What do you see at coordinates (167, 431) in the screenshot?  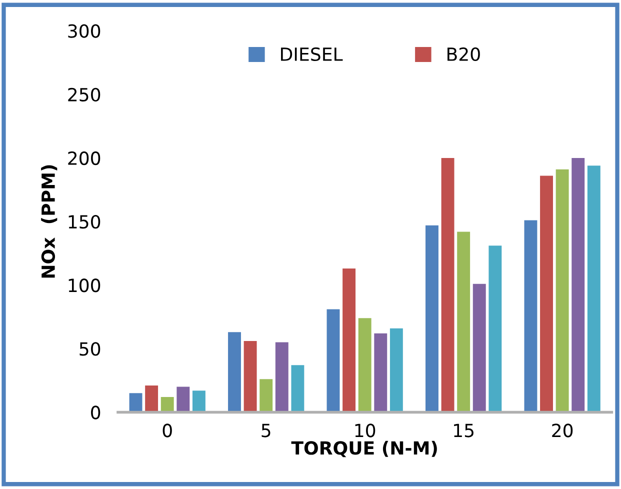 I see `x-tick-label: 0` at bounding box center [167, 431].